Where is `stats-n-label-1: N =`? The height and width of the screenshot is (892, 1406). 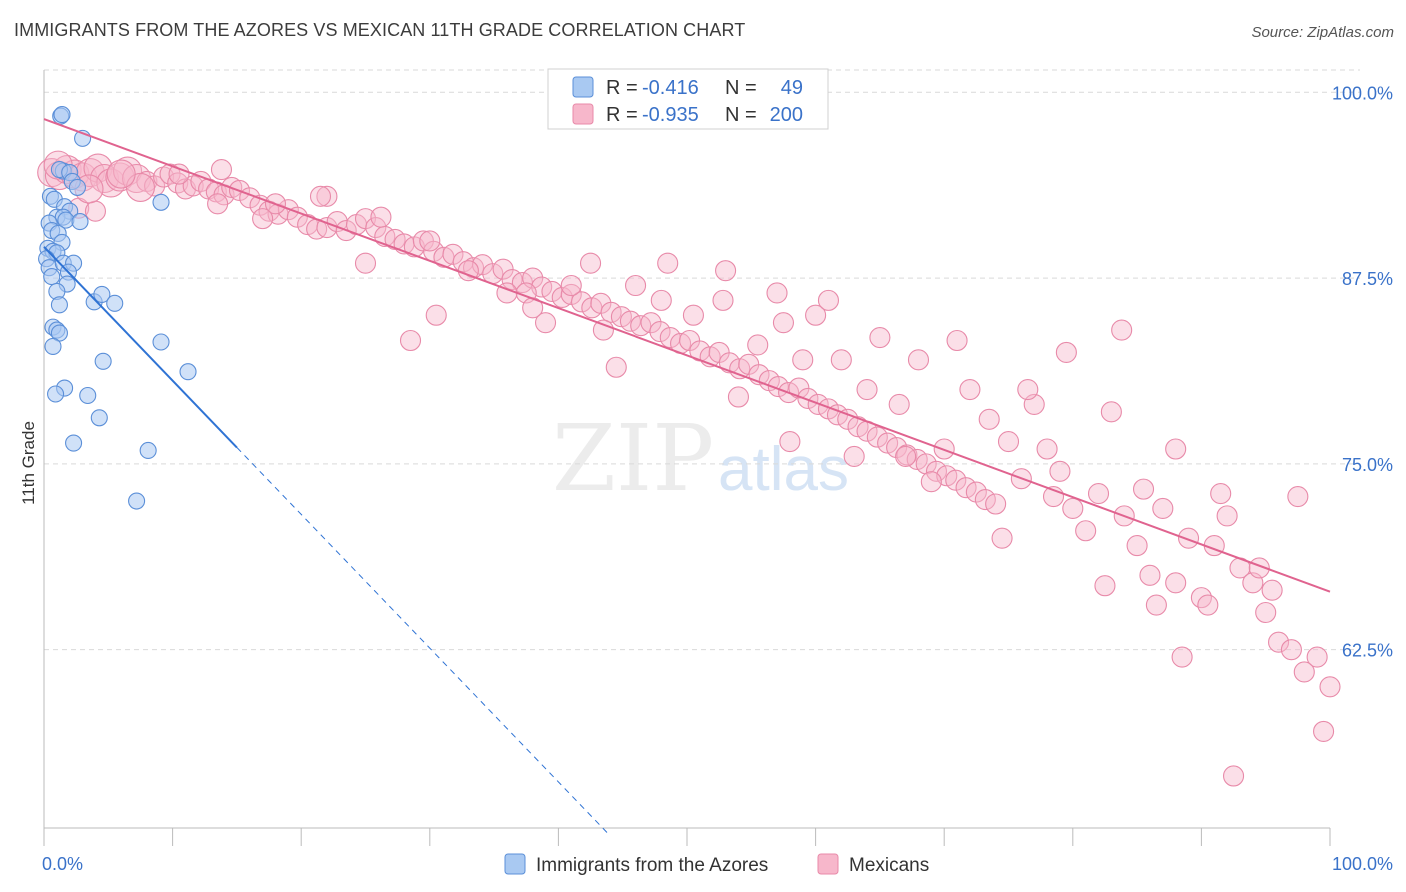 stats-n-label-1: N = is located at coordinates (741, 88).